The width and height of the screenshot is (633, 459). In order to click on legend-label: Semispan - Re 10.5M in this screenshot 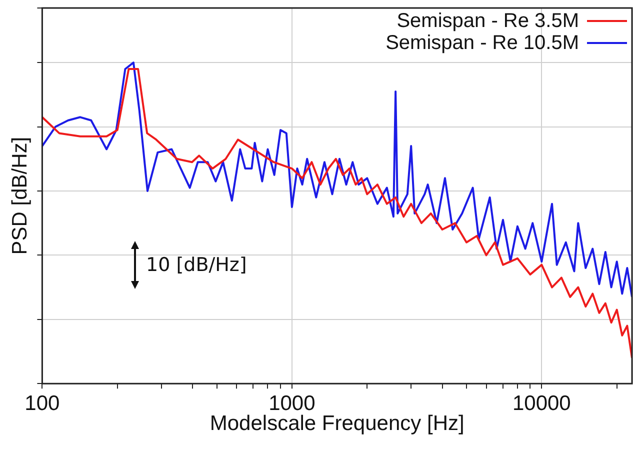, I will do `click(482, 43)`.